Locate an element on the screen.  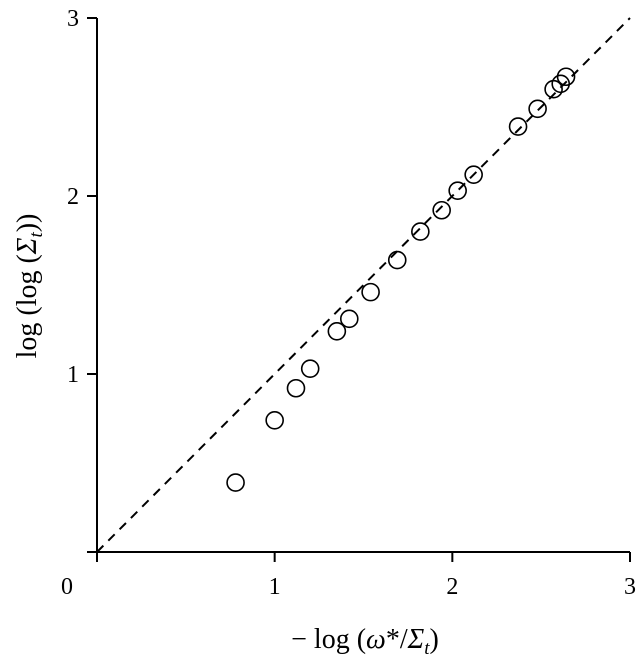
x-tick-label: 0 is located at coordinates (67, 587).